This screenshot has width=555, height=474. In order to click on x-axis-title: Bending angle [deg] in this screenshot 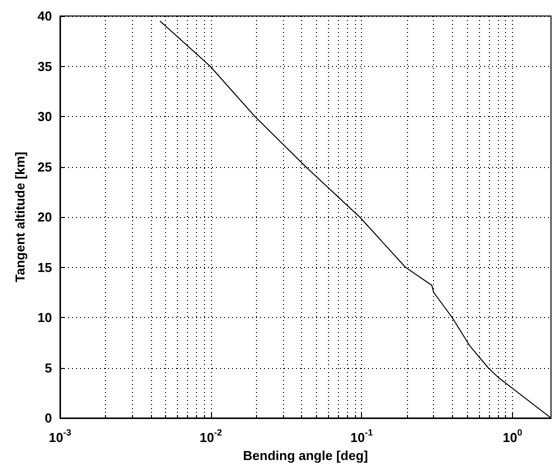, I will do `click(305, 455)`.